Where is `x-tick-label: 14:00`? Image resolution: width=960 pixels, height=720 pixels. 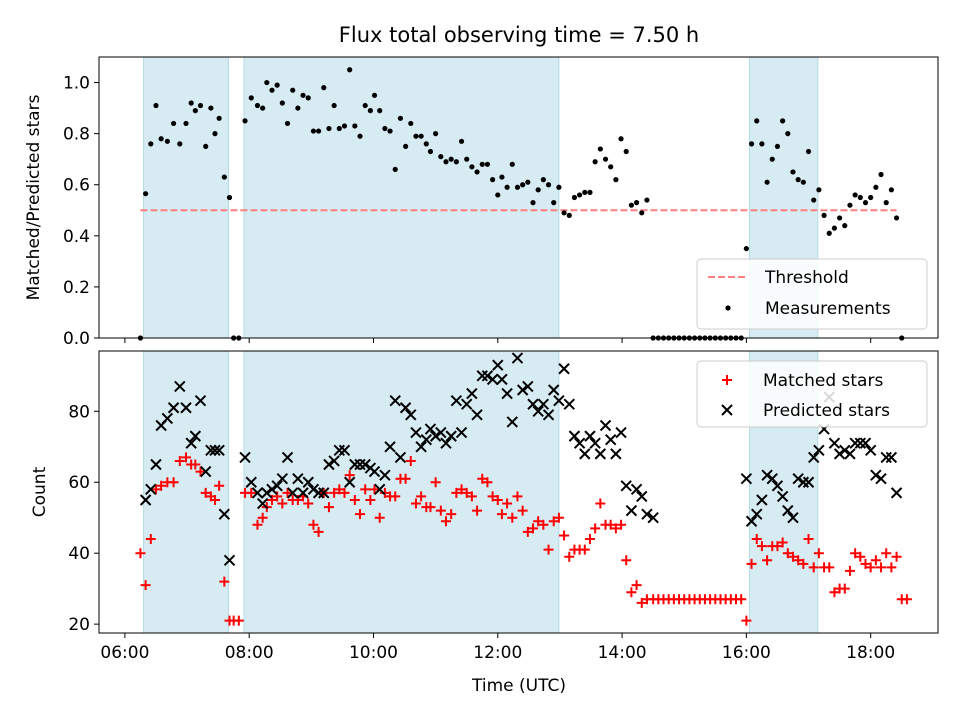
x-tick-label: 14:00 is located at coordinates (622, 653).